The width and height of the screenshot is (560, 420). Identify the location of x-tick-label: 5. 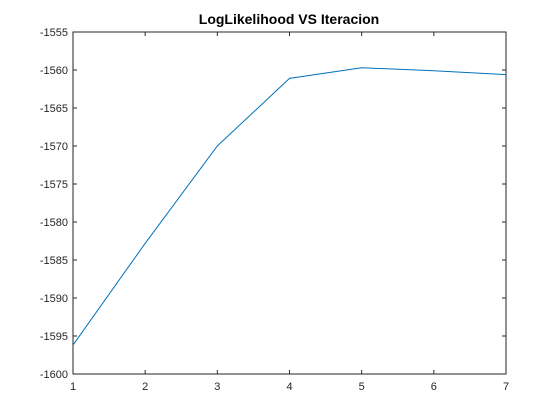
(362, 387).